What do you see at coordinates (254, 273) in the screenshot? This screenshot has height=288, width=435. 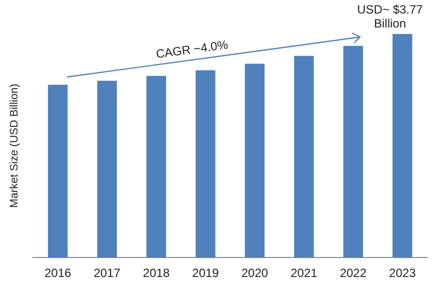 I see `x-tick-label: 2020` at bounding box center [254, 273].